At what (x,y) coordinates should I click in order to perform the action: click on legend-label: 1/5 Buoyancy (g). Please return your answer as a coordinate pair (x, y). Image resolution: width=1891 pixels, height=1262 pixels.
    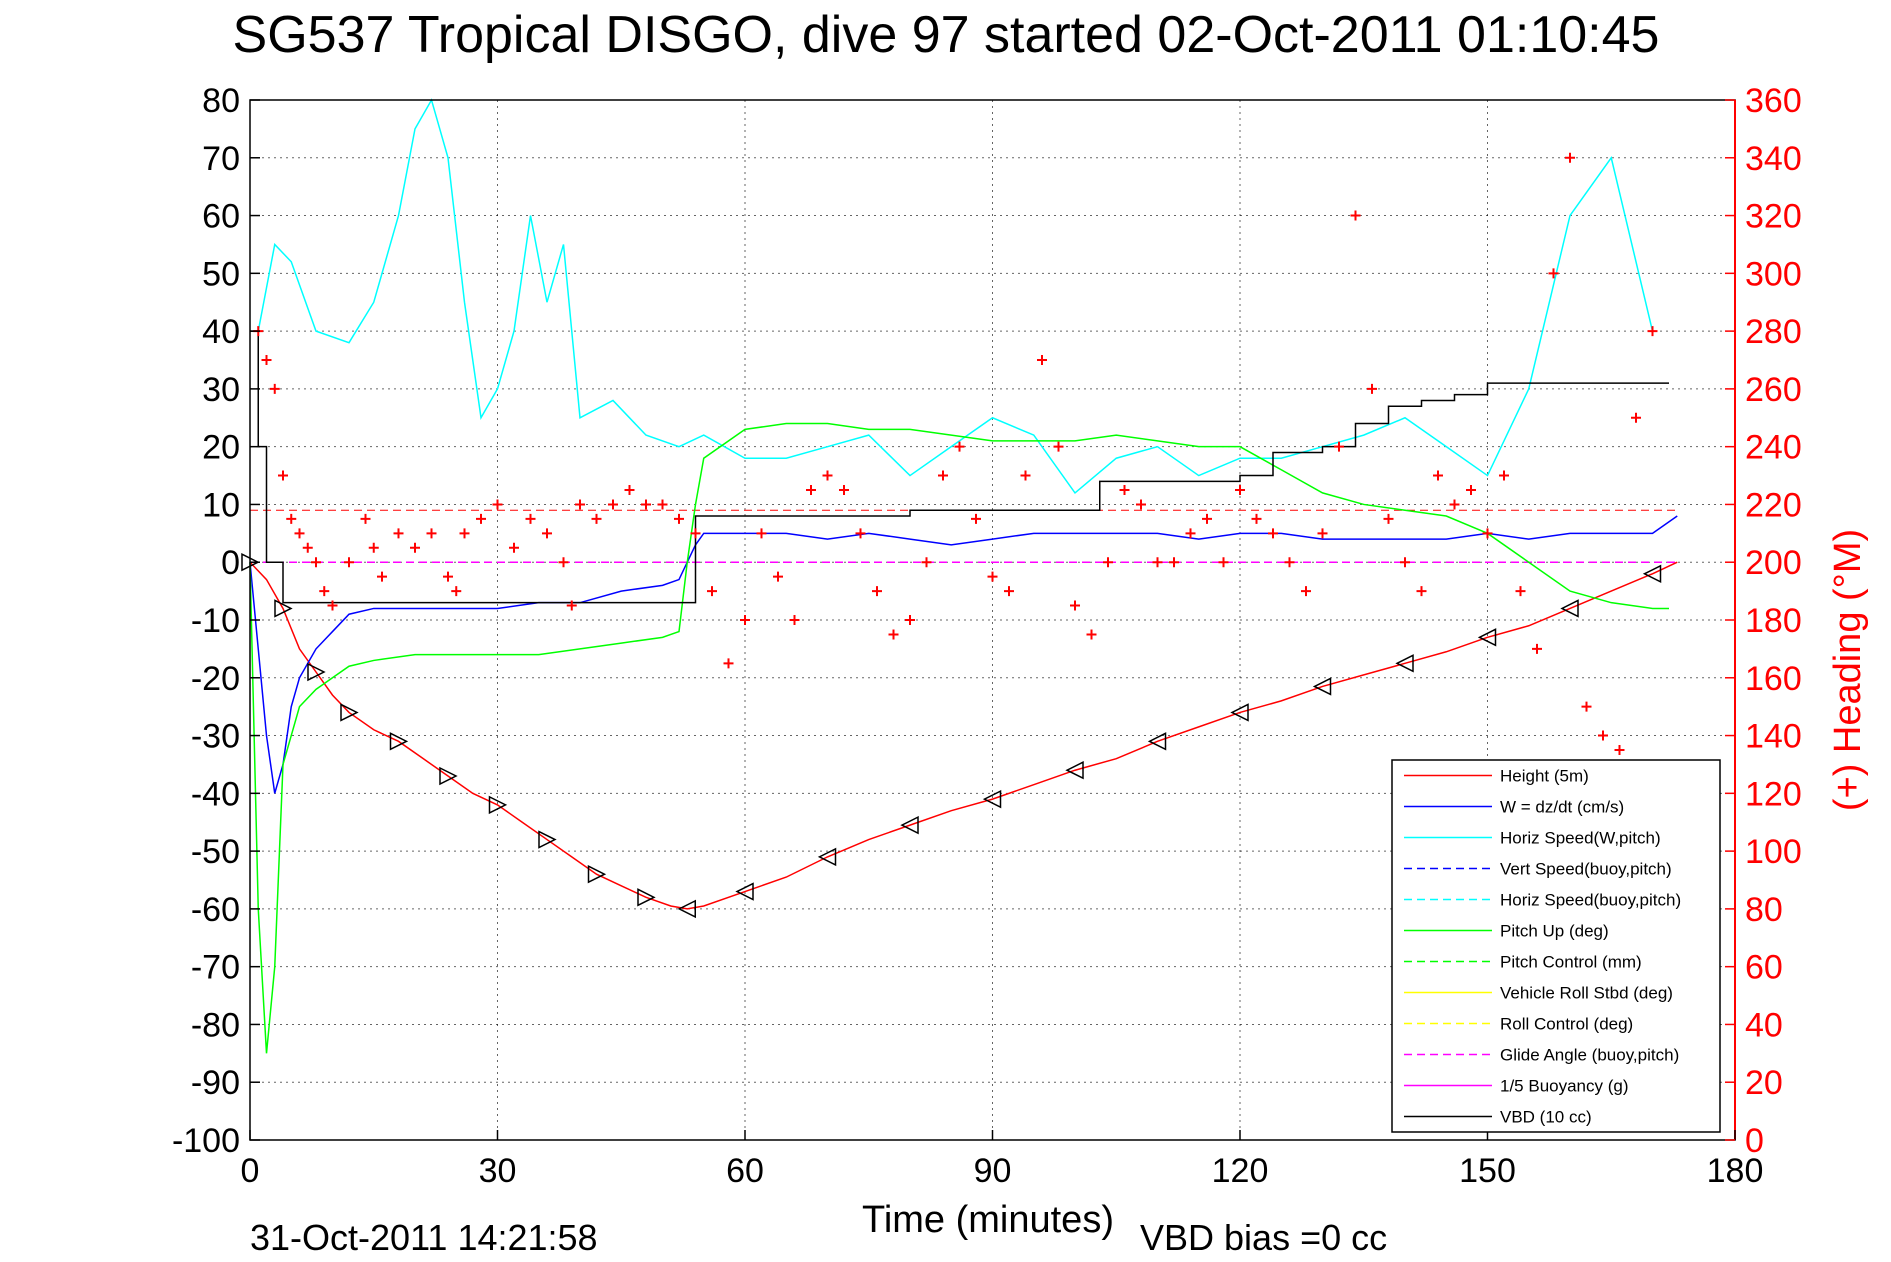
    Looking at the image, I should click on (1564, 1086).